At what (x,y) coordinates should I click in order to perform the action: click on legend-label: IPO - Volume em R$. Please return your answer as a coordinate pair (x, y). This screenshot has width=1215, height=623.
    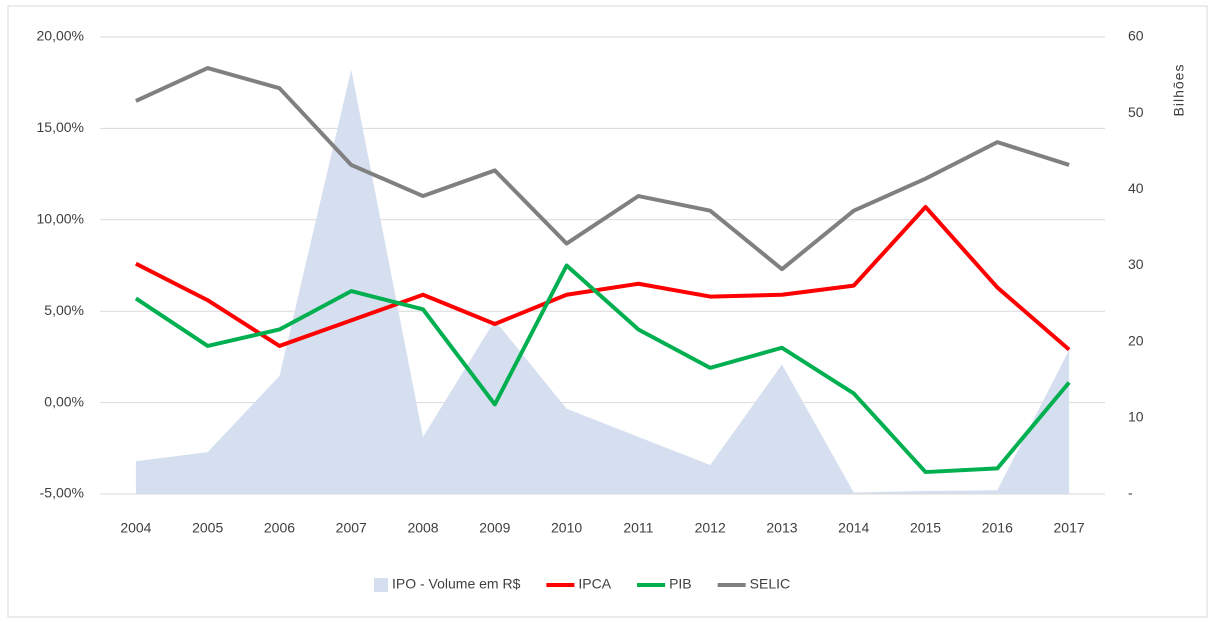
    Looking at the image, I should click on (456, 584).